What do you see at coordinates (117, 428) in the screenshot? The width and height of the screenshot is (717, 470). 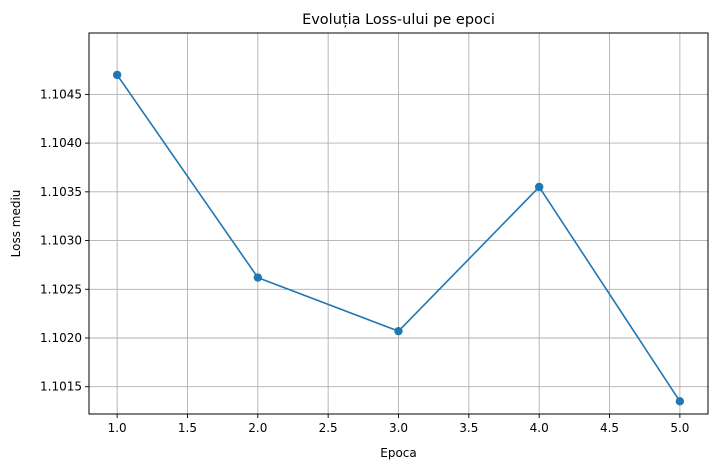 I see `x-tick-label: 1.0` at bounding box center [117, 428].